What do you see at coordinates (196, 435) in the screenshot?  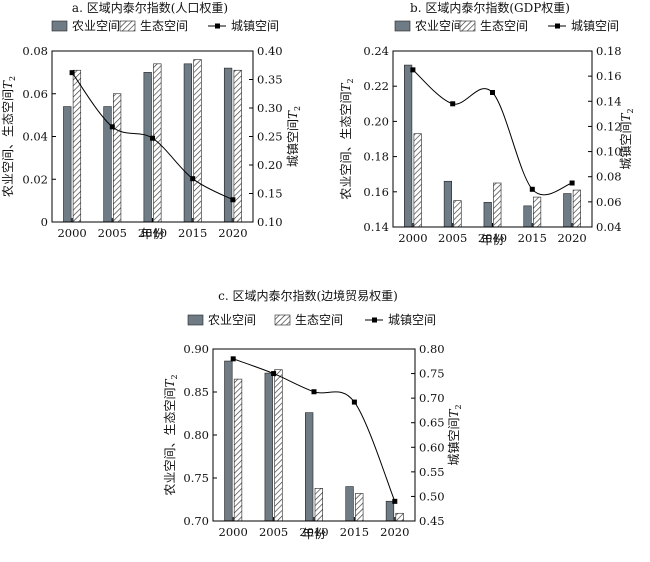 I see `ytick-left-label: 0.80` at bounding box center [196, 435].